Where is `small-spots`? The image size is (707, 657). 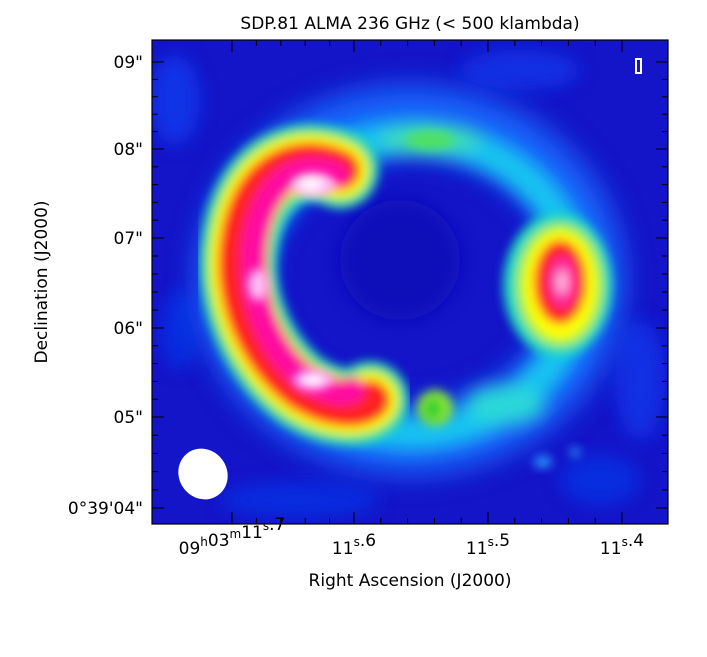 small-spots is located at coordinates (557, 457).